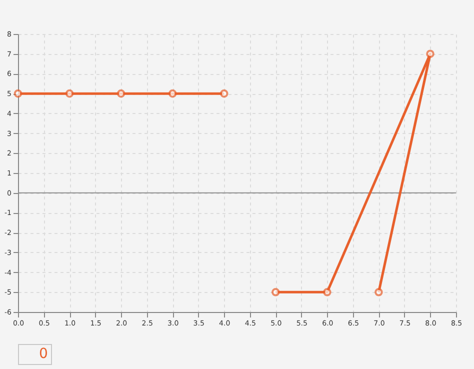 The height and width of the screenshot is (369, 474). Describe the element at coordinates (43, 354) in the screenshot. I see `text: 0` at that location.